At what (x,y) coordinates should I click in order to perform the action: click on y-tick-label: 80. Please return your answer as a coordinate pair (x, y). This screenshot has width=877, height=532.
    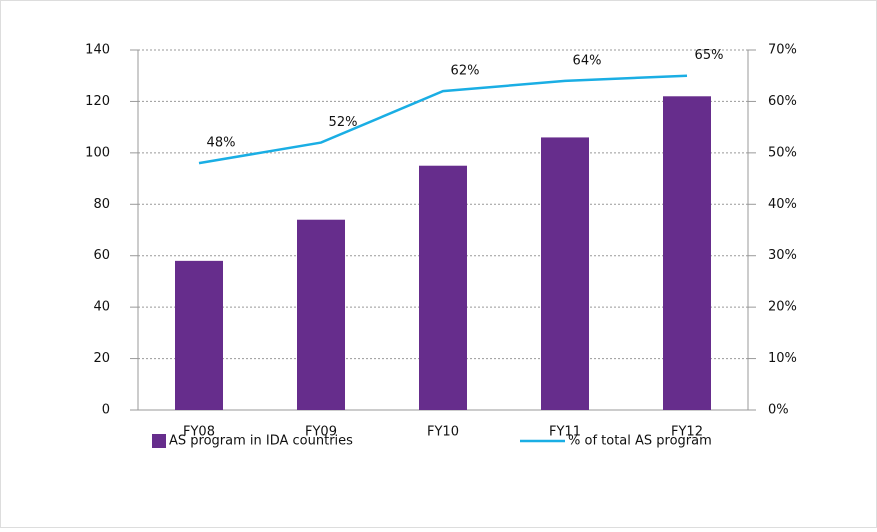
    Looking at the image, I should click on (101, 204).